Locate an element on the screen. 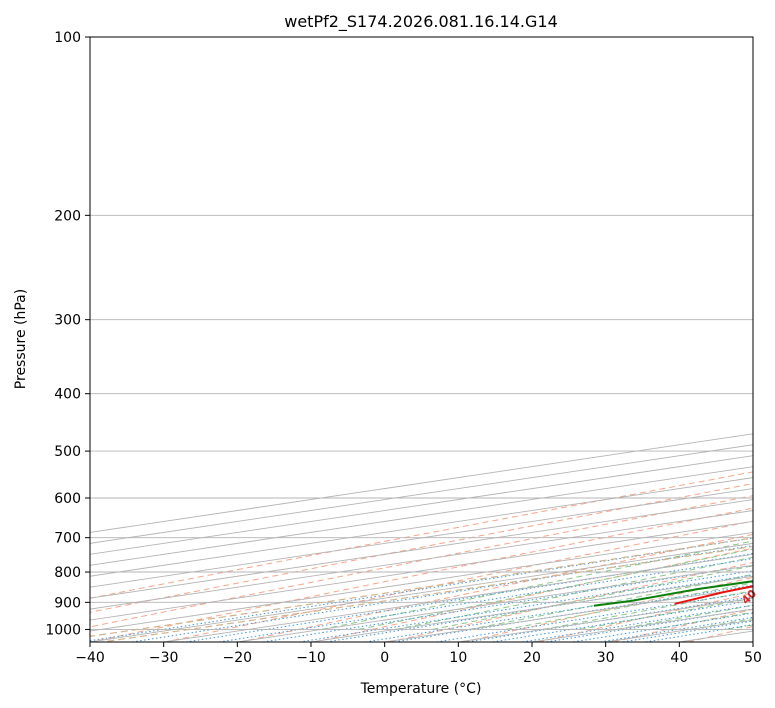 This screenshot has width=775, height=708. y-tick-label: 900 is located at coordinates (67, 603).